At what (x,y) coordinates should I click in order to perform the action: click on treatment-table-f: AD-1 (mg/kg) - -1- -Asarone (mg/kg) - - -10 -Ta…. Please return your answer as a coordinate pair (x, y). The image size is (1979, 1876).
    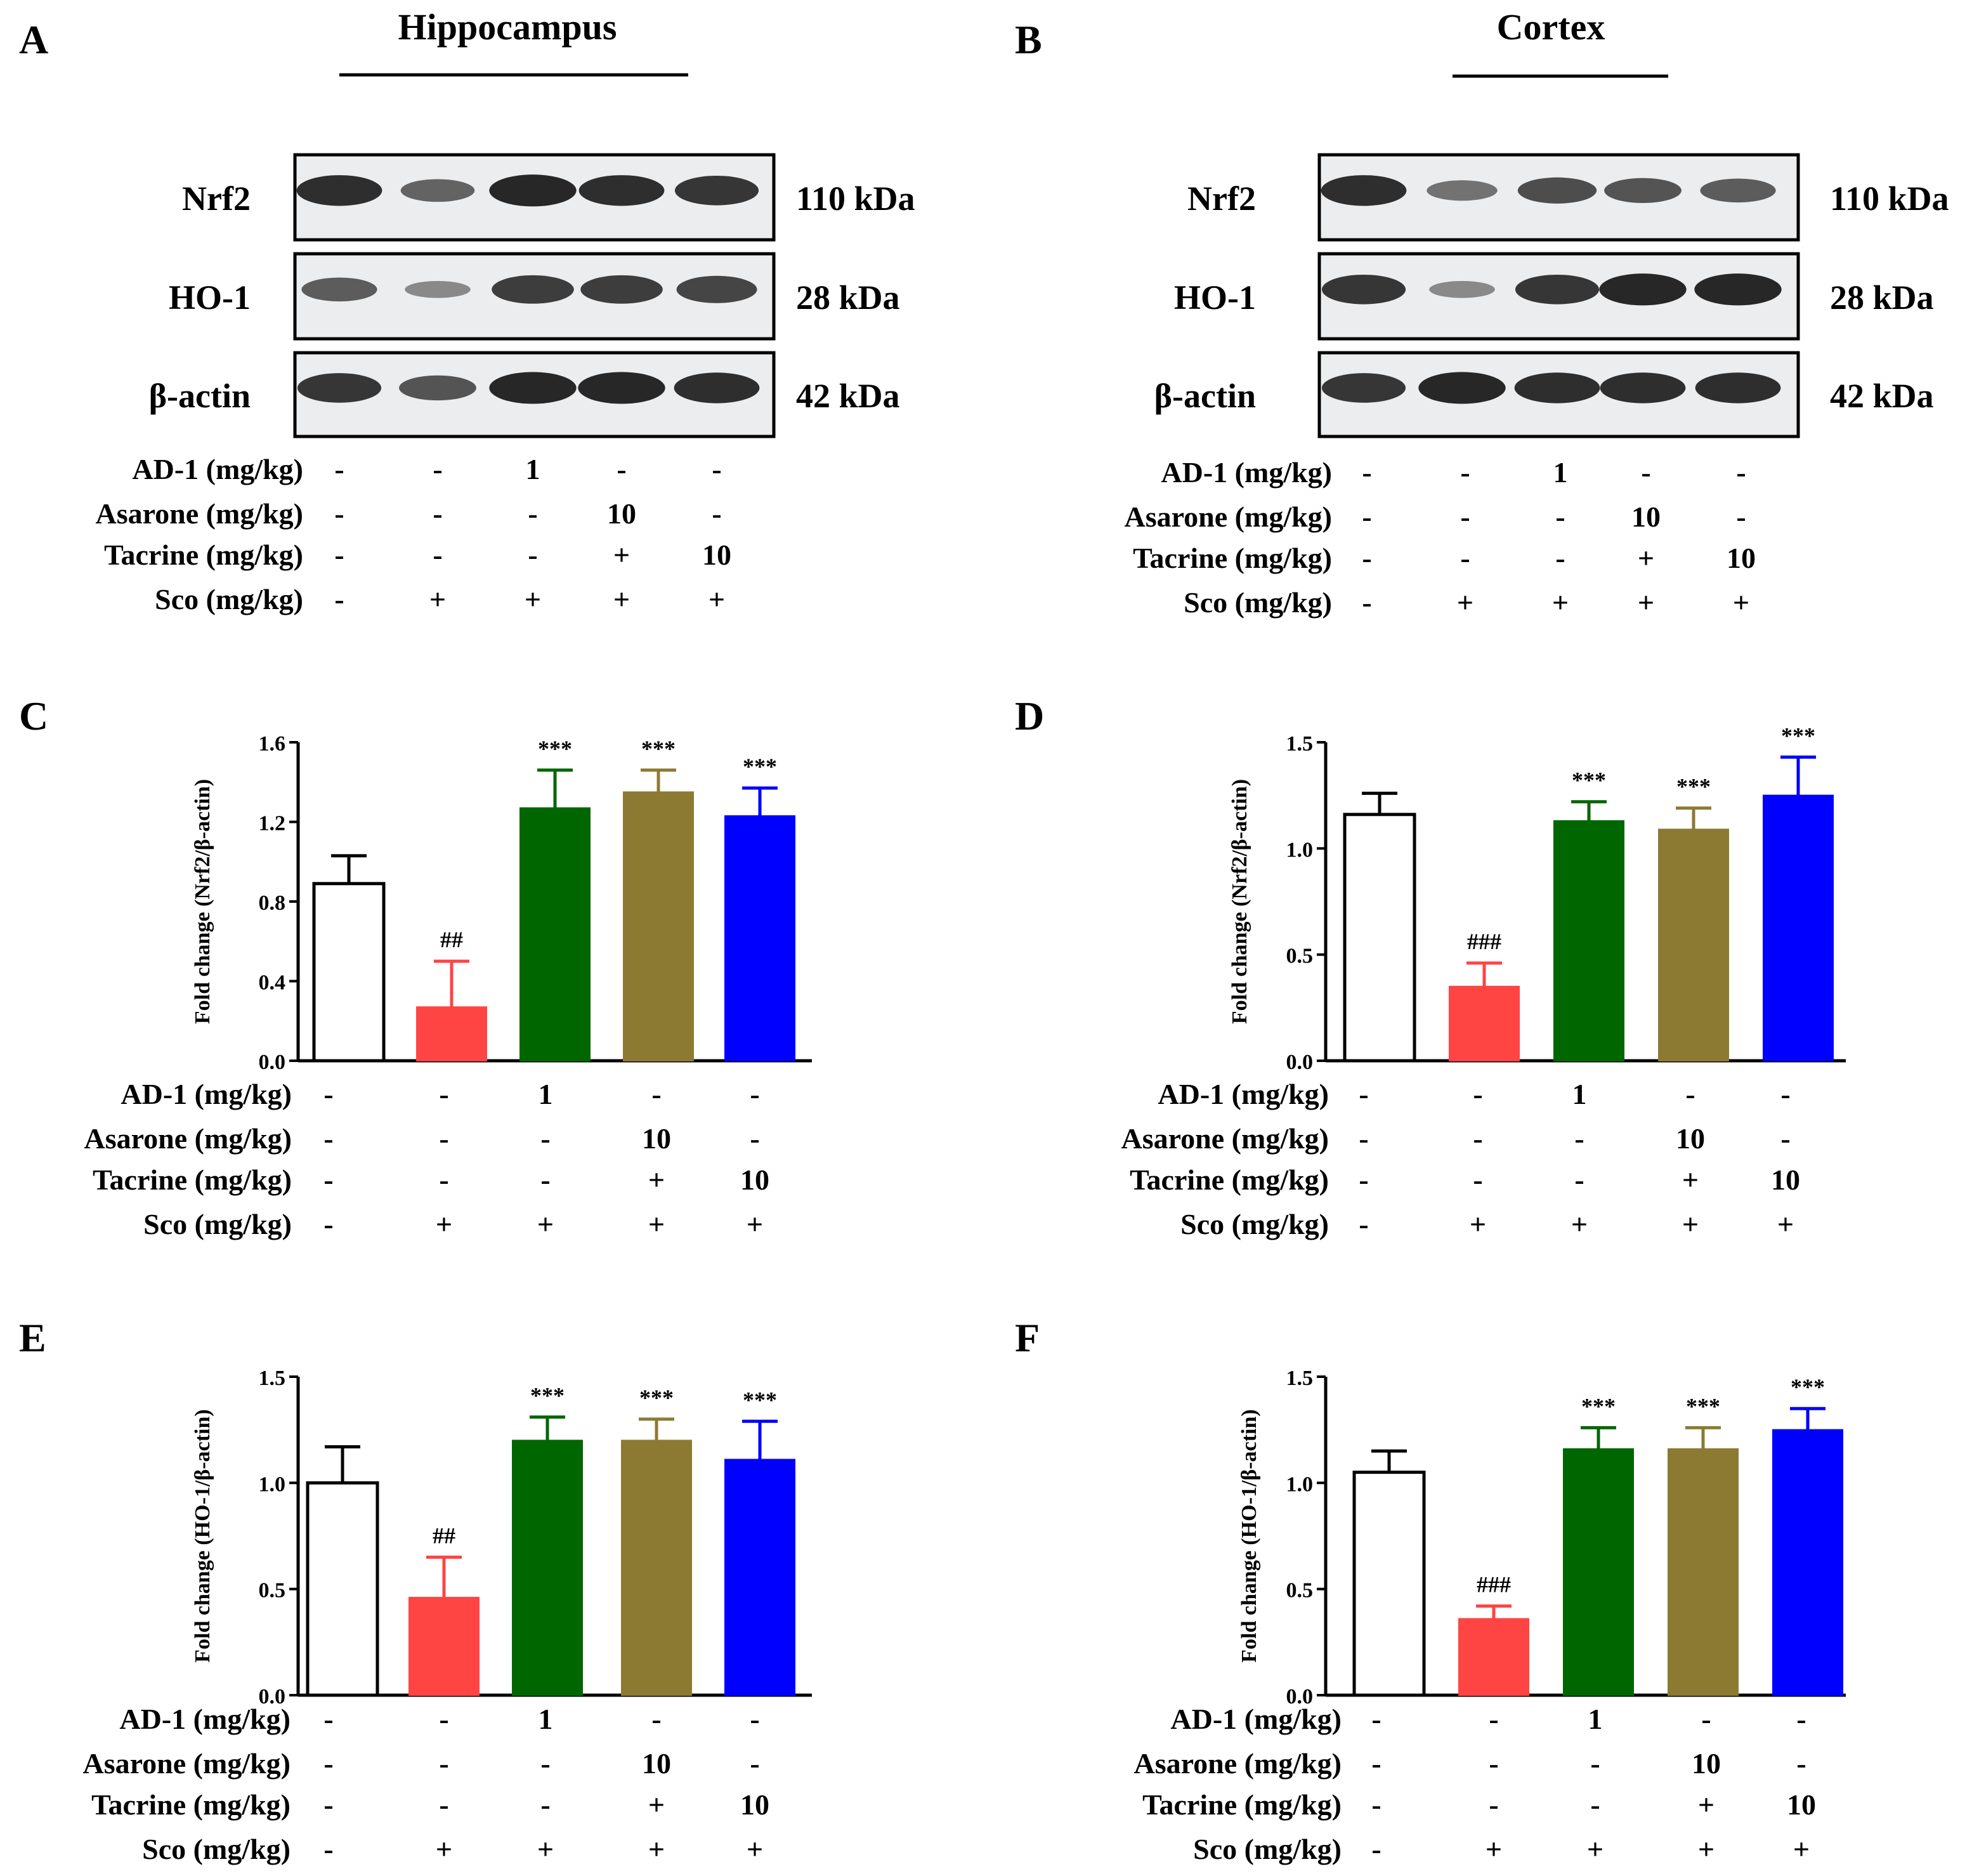
    Looking at the image, I should click on (1474, 1784).